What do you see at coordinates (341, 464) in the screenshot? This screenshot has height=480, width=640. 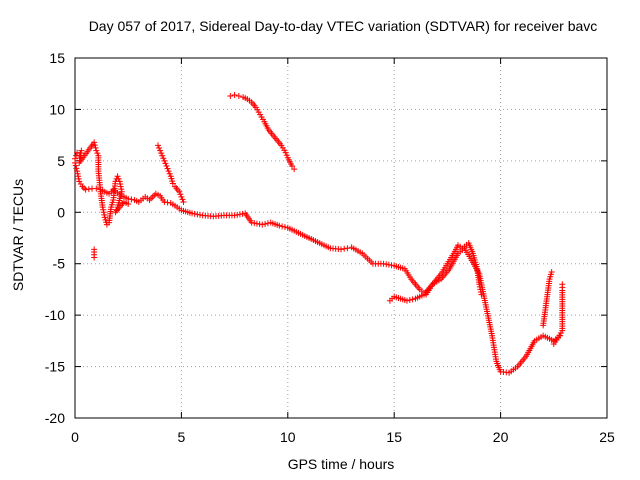 I see `x-axis-label: GPS time / hours` at bounding box center [341, 464].